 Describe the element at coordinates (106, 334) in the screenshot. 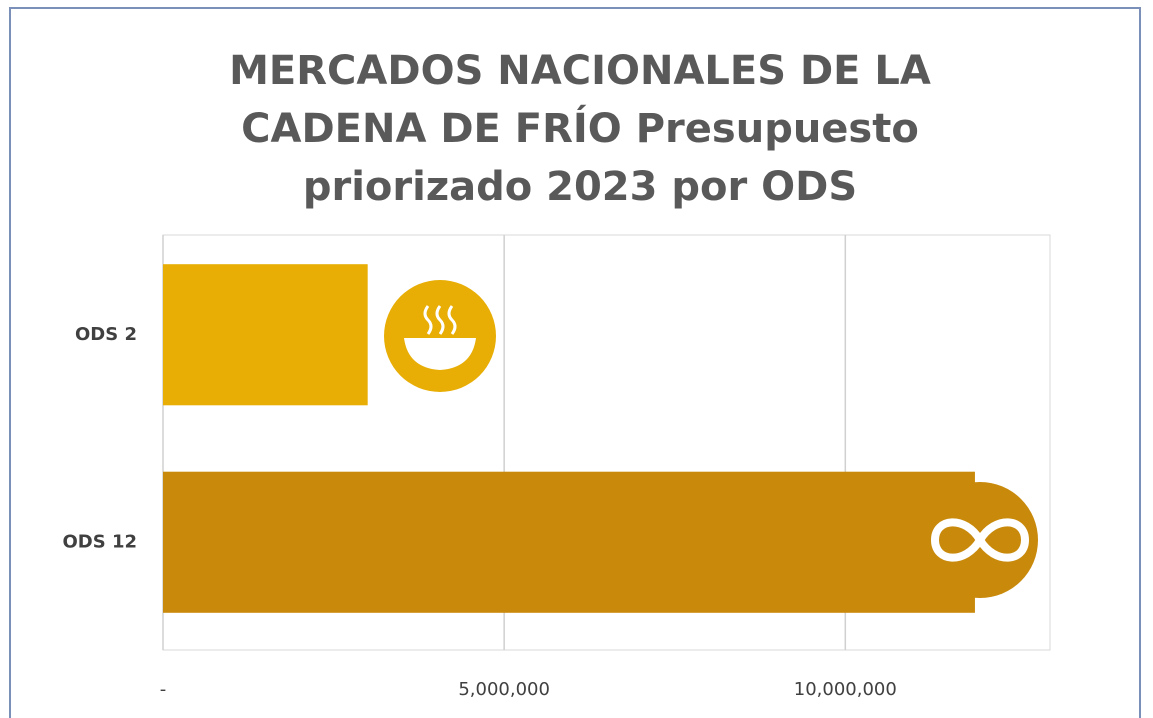

I see `y-tick-label: ODS 2` at that location.